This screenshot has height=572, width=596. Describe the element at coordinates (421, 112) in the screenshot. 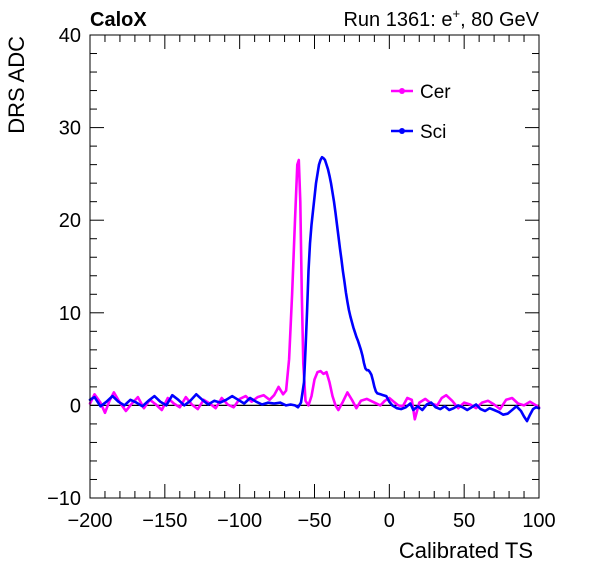

I see `legend: Cer Sci` at that location.